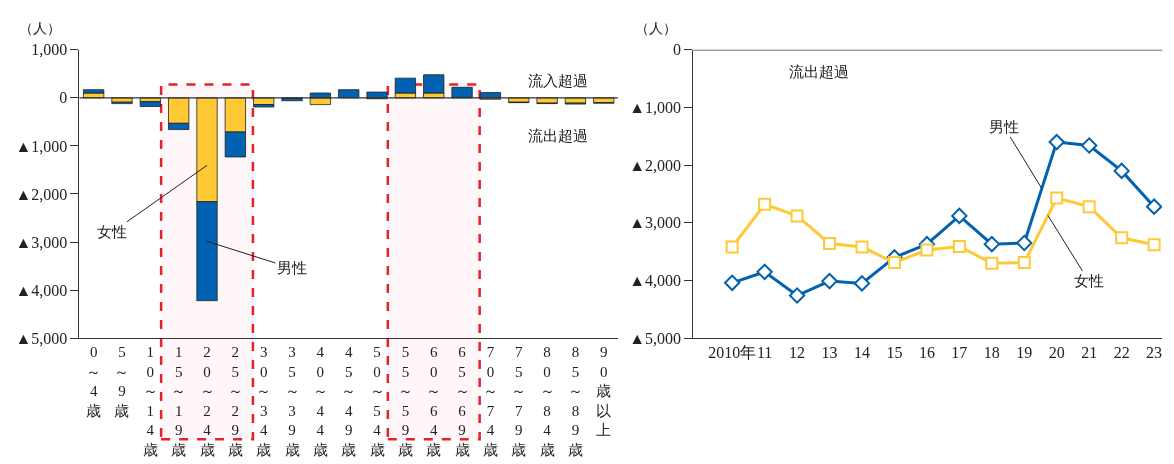 This screenshot has width=1174, height=464. I want to click on x-tick-label: 40～44歳, so click(320, 401).